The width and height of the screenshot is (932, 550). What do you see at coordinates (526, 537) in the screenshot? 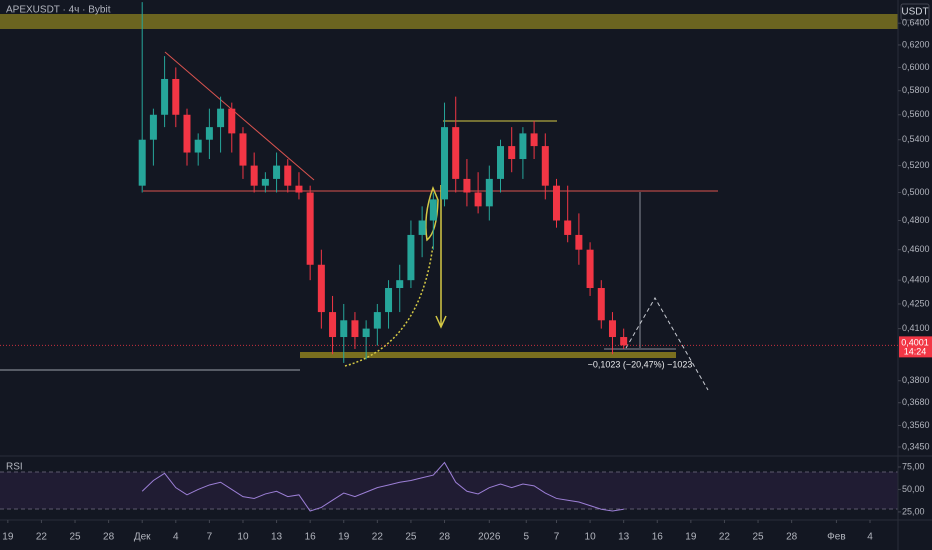
I see `x-tick-label: 5` at bounding box center [526, 537].